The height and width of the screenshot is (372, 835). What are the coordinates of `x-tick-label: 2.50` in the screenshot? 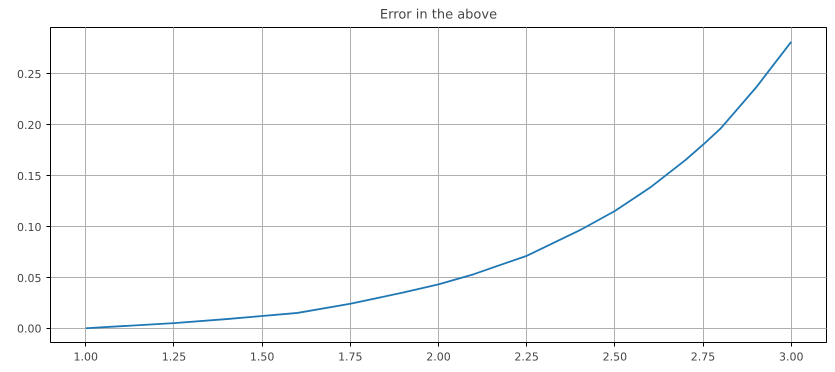 It's located at (615, 357).